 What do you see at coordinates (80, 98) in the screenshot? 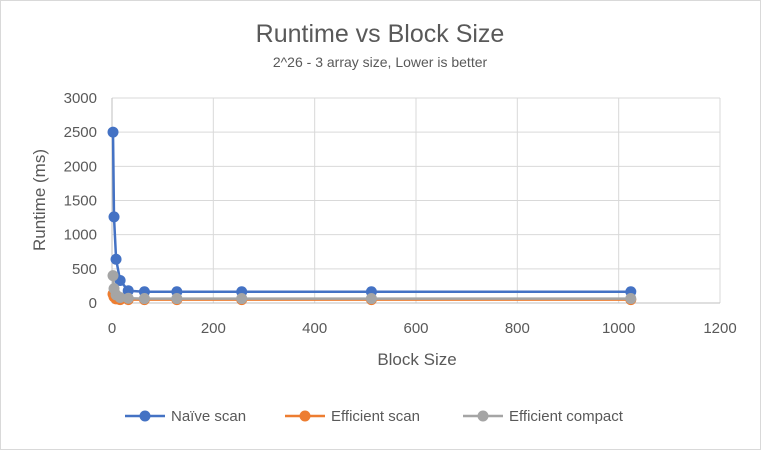
I see `y-tick-label: 3000` at bounding box center [80, 98].